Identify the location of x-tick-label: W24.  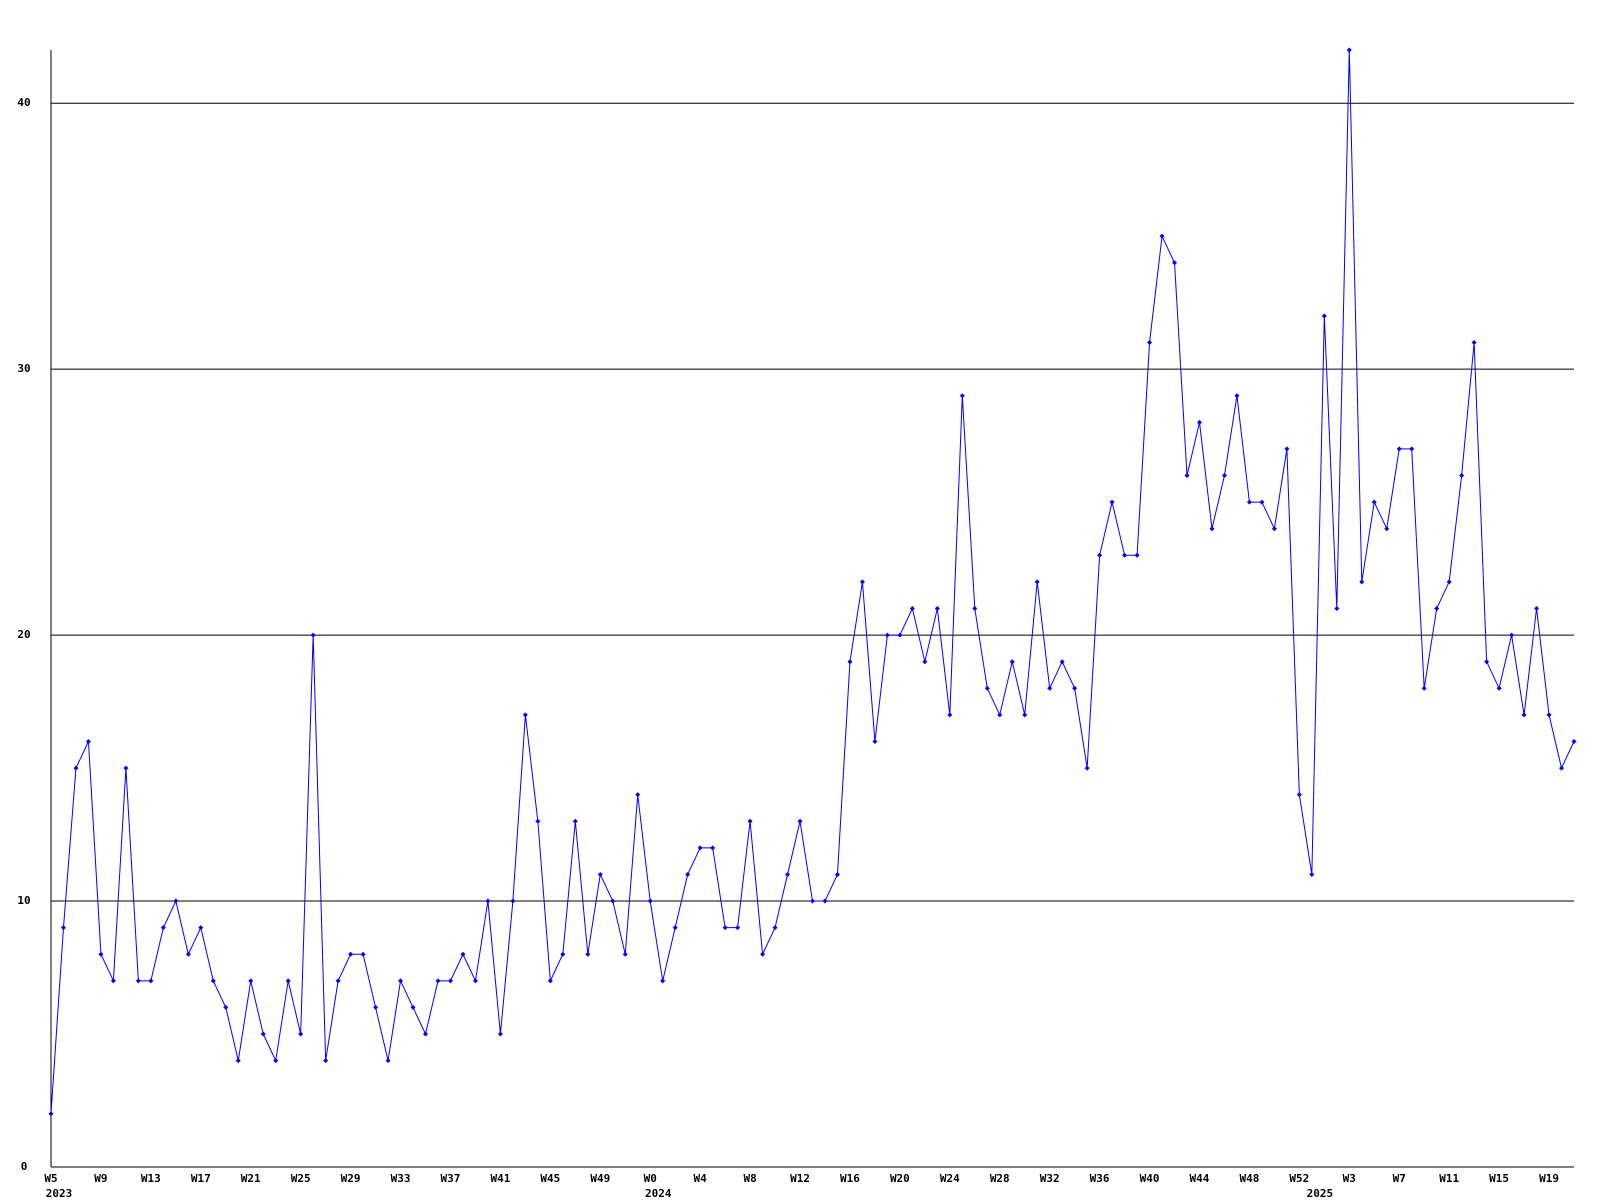
(950, 1178).